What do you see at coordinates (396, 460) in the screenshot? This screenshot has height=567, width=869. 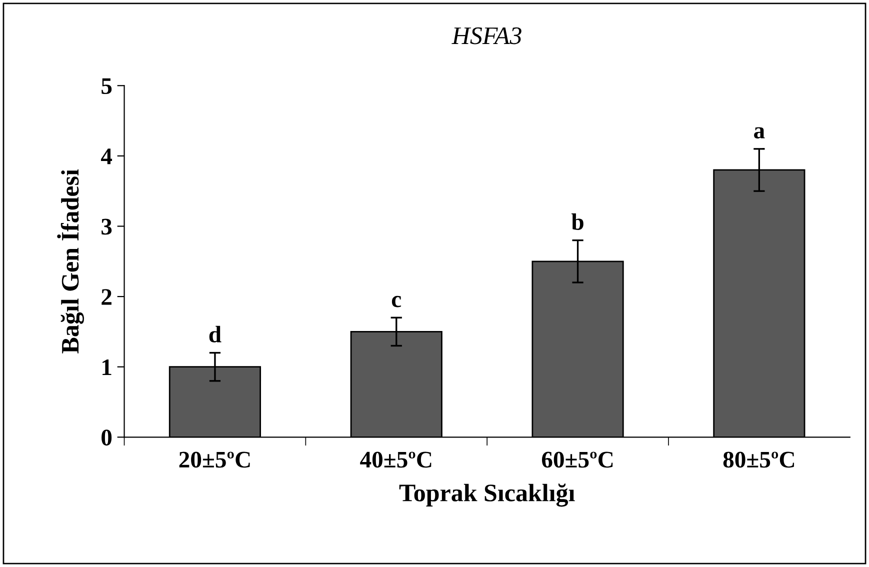 I see `x-tick-label: 40±5ºC` at bounding box center [396, 460].